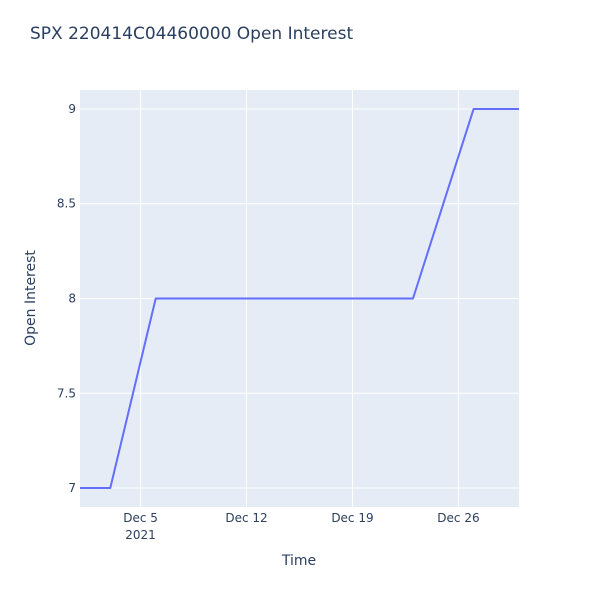  I want to click on x-tick-label: Dec 5, so click(140, 518).